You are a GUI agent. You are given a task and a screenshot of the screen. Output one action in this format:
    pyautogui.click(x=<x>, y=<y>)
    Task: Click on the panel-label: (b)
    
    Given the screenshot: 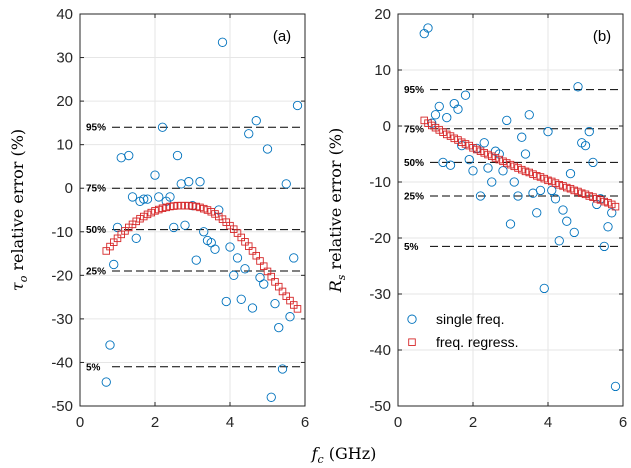 What is the action you would take?
    pyautogui.click(x=602, y=36)
    